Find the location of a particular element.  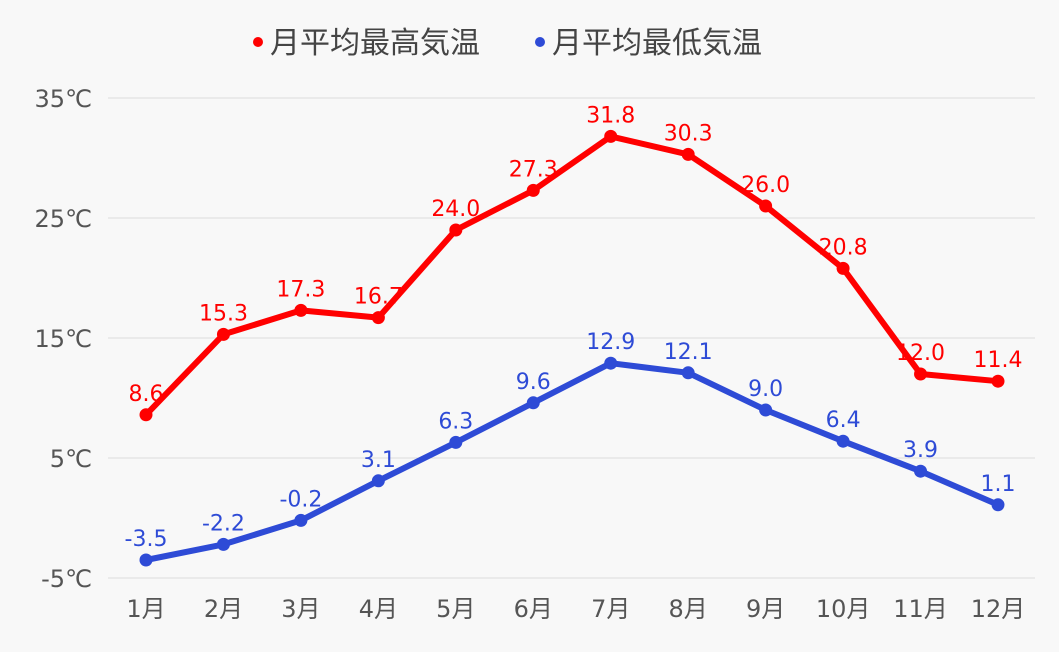

data-label: -3.5 is located at coordinates (146, 539).